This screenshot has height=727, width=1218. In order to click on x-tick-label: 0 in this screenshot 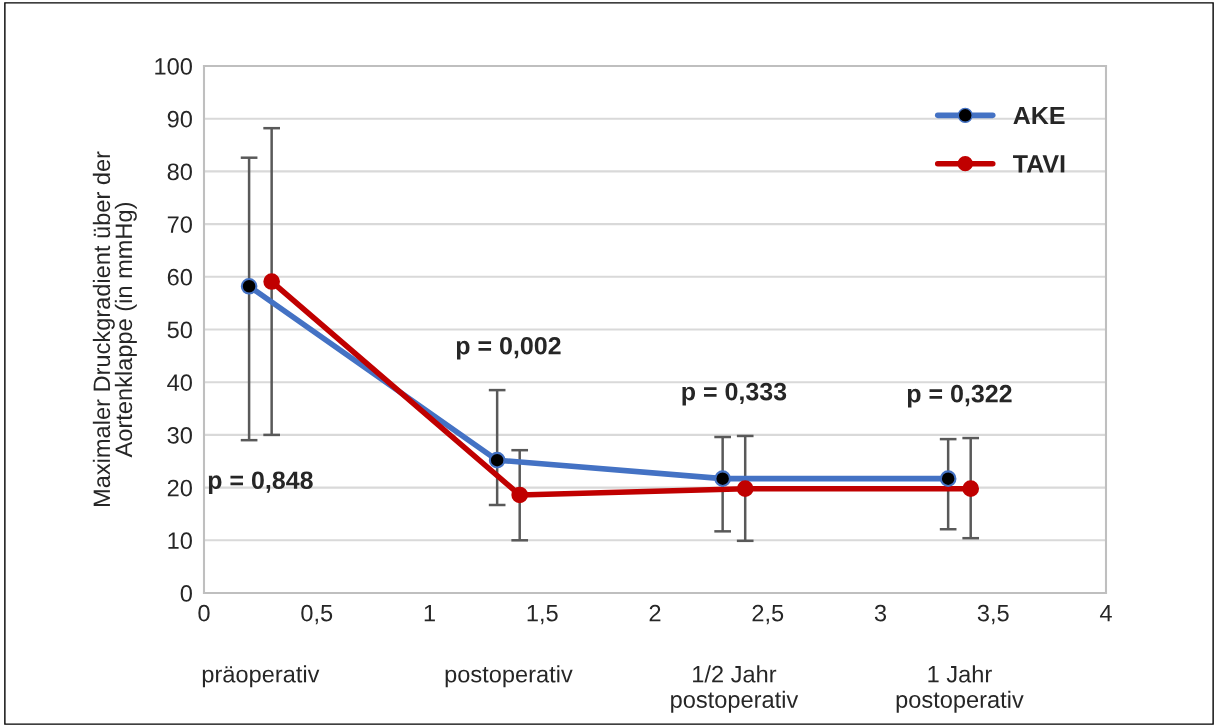, I will do `click(204, 613)`.